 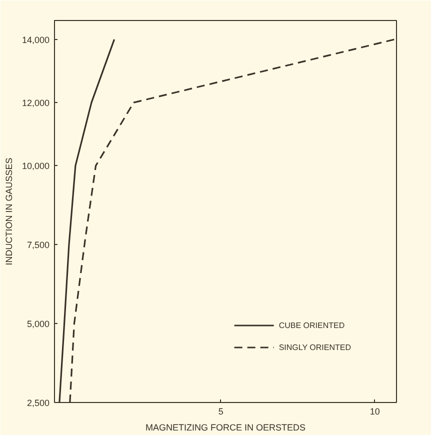 What do you see at coordinates (375, 411) in the screenshot?
I see `x-tick-label: 10` at bounding box center [375, 411].